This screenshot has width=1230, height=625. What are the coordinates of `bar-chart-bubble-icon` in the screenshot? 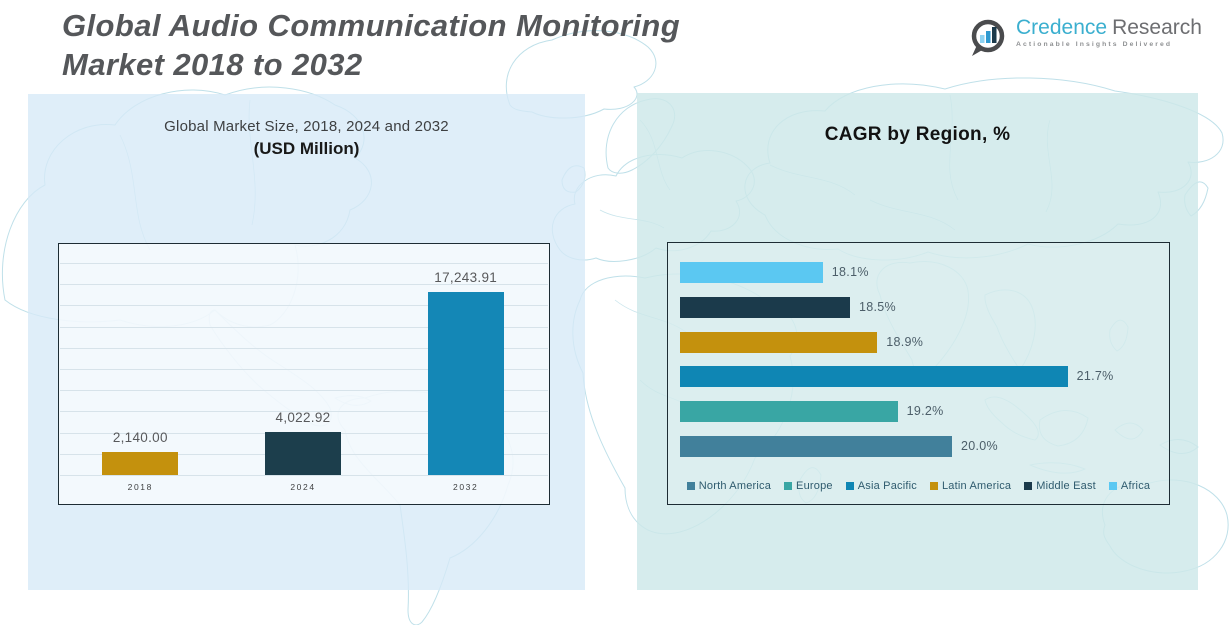 It's located at (988, 37).